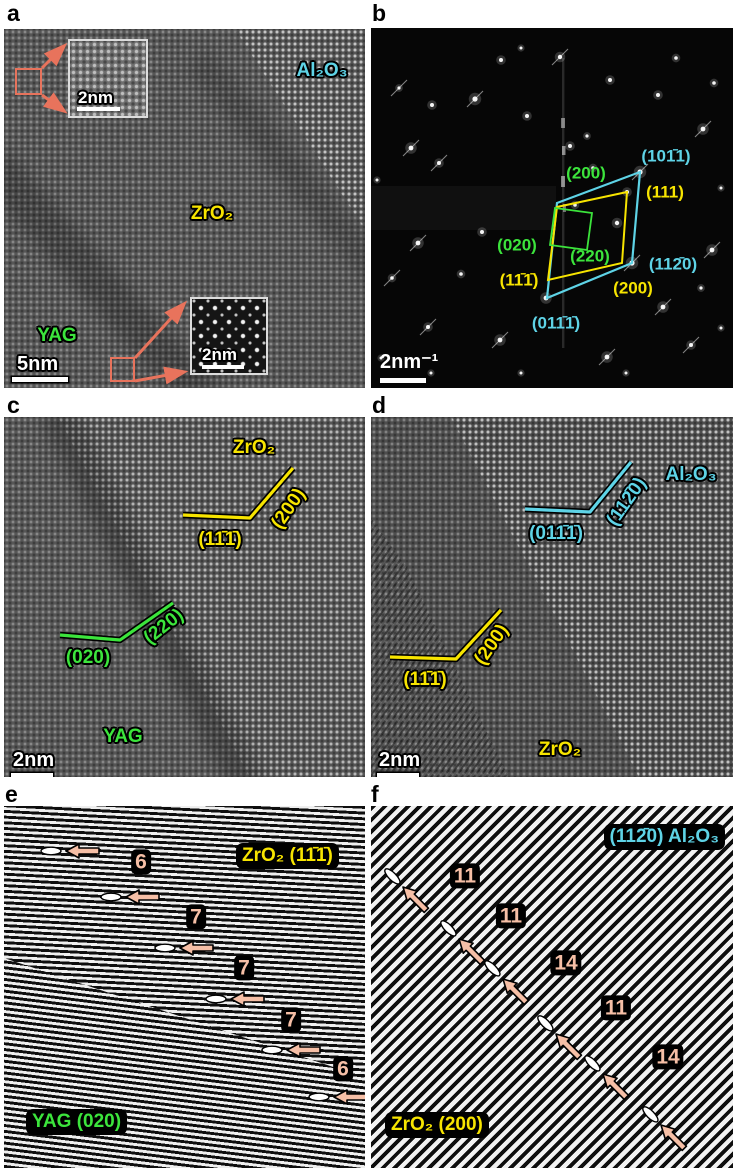  I want to click on panel-letter-c: c, so click(13, 405).